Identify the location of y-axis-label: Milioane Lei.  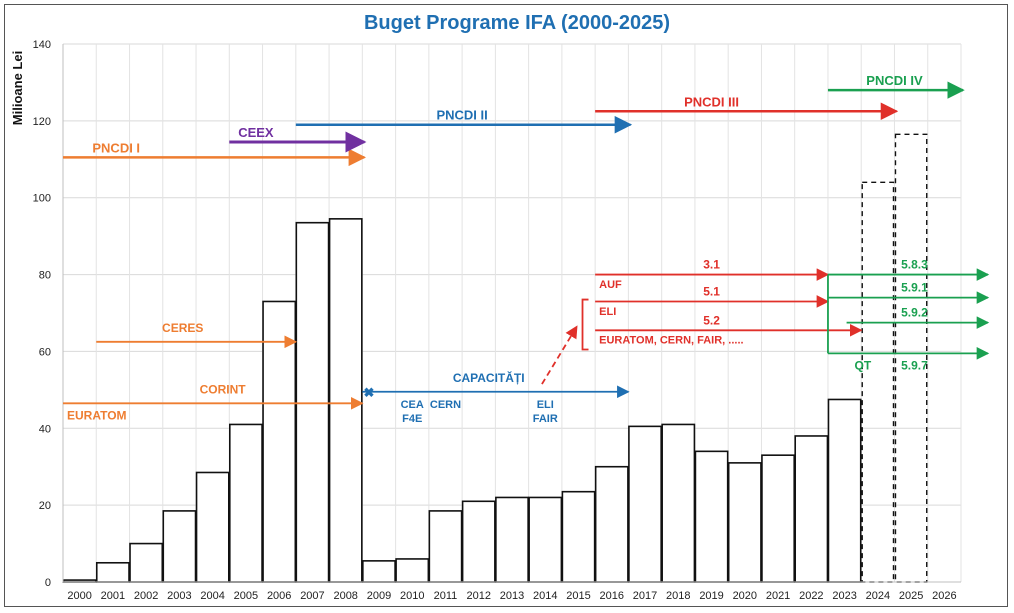
(17, 88).